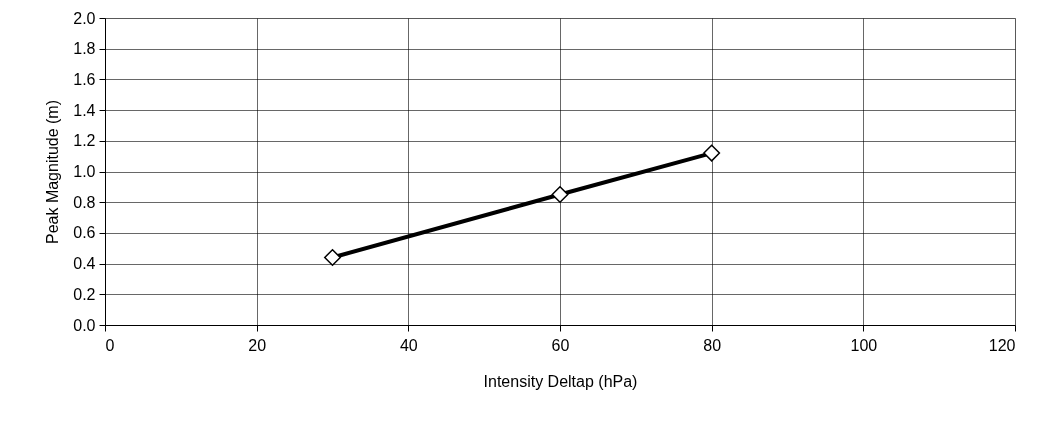  Describe the element at coordinates (864, 345) in the screenshot. I see `x-tick-label: 100` at that location.